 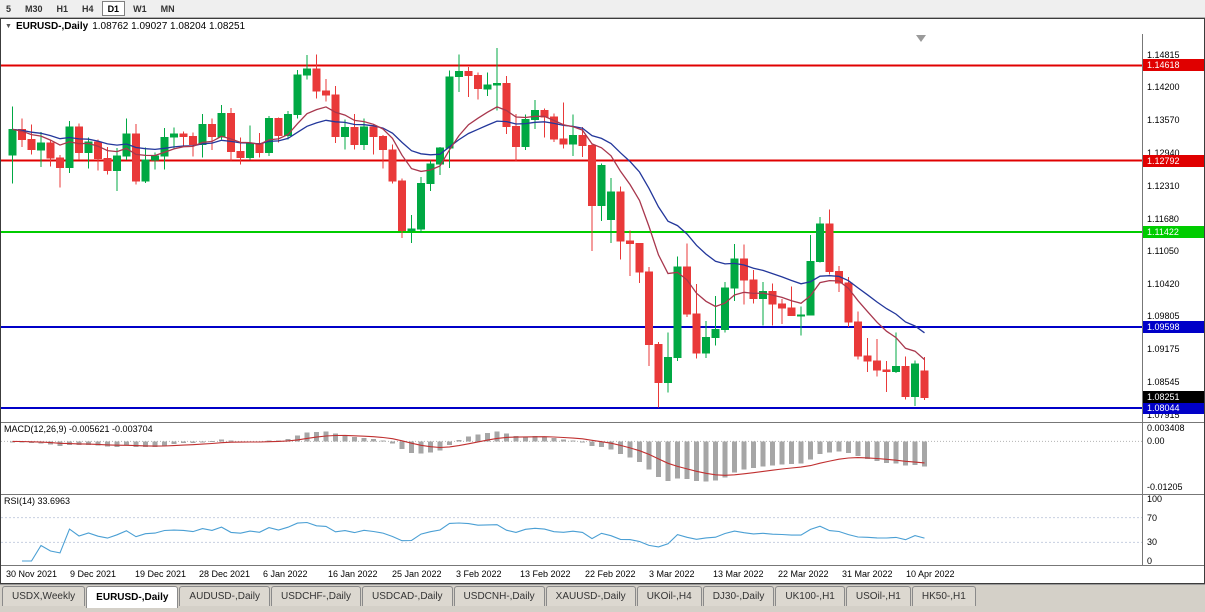 I want to click on date-axis-label: 19 Dec 2021, so click(x=161, y=574).